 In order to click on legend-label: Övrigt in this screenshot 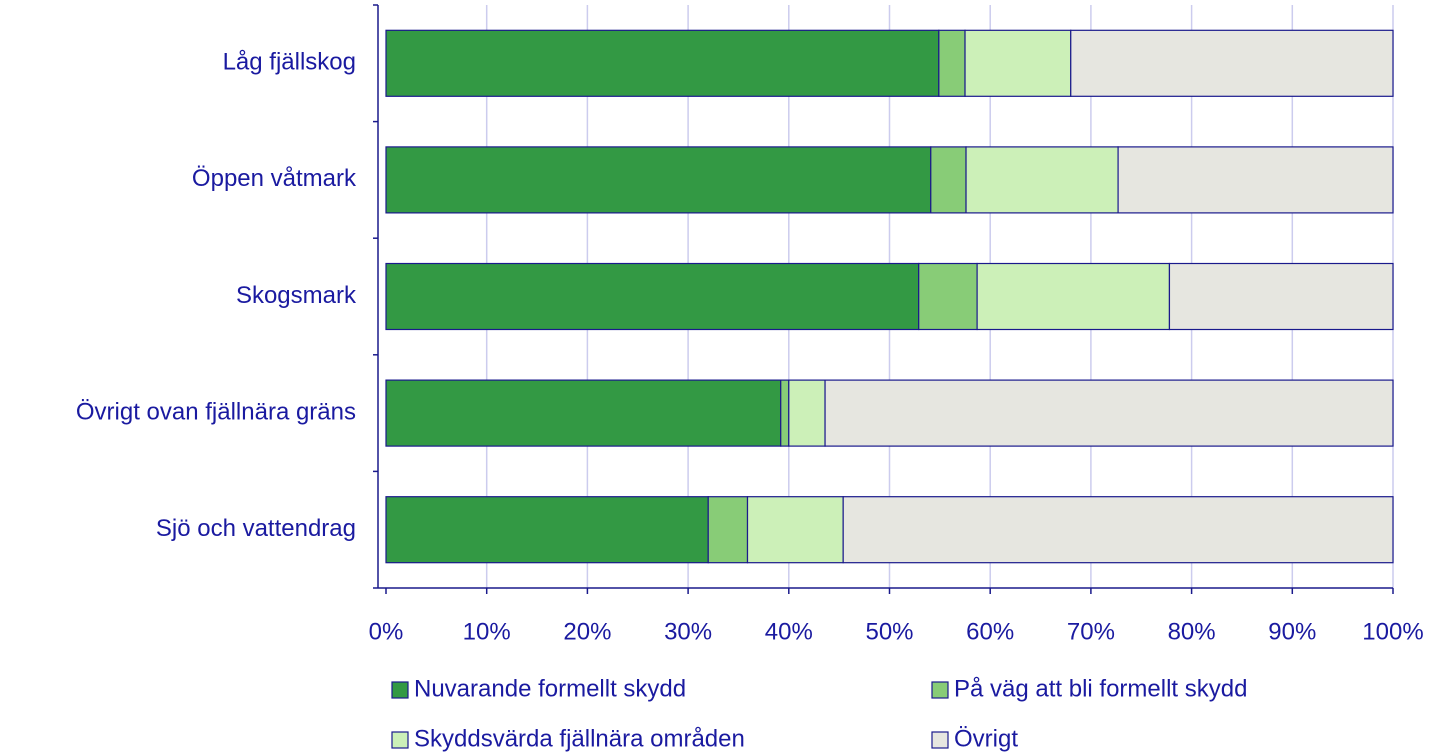, I will do `click(986, 738)`.